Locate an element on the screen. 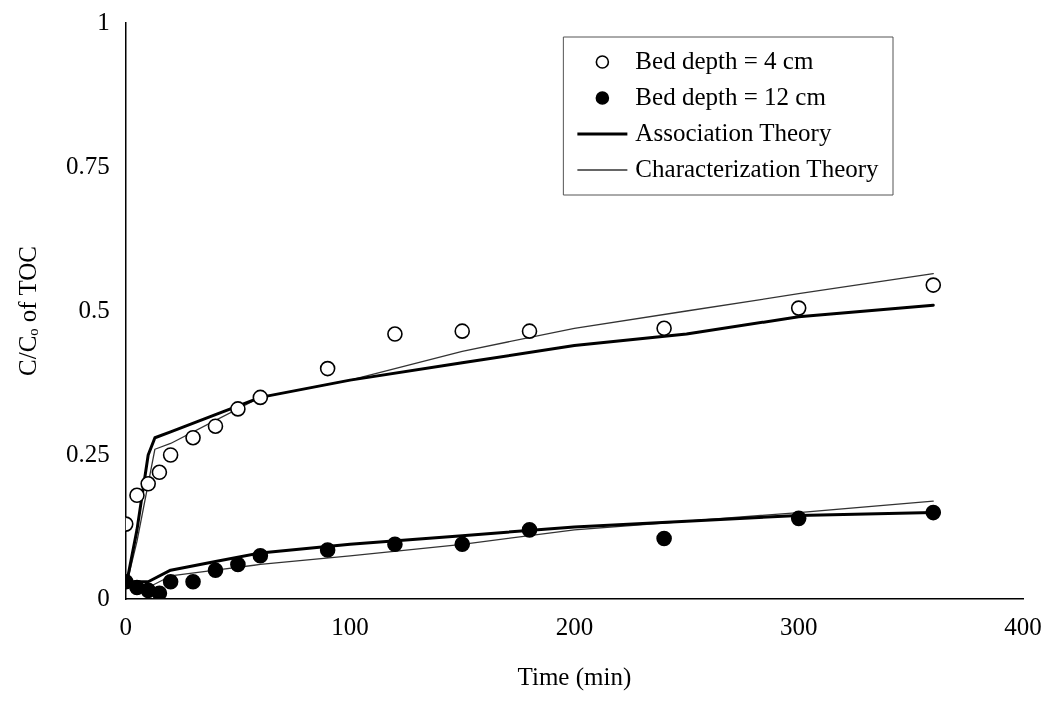 Image resolution: width=1053 pixels, height=707 pixels. x-axis-title: Time (min) is located at coordinates (574, 676).